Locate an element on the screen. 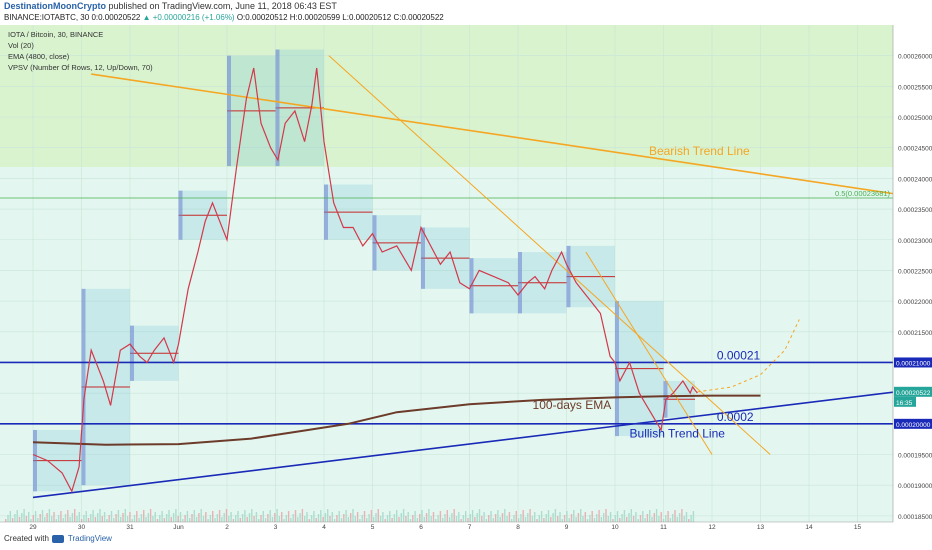  x-tick-label: 6 is located at coordinates (421, 527).